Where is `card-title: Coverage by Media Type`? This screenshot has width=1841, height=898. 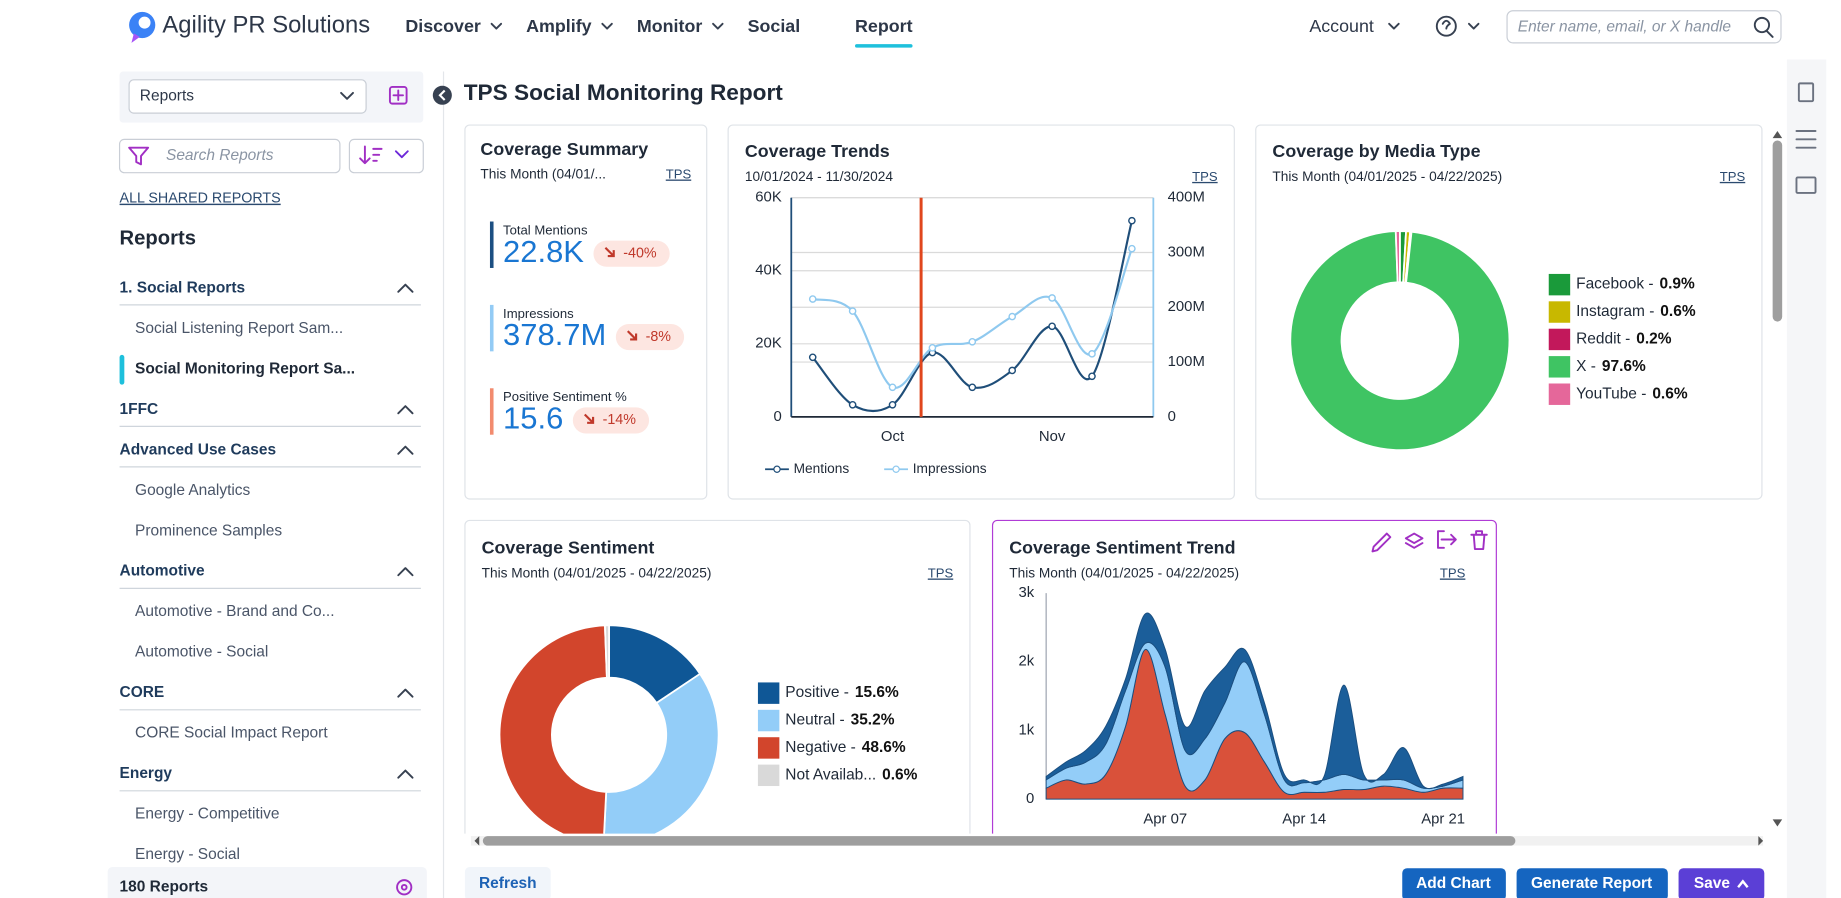 card-title: Coverage by Media Type is located at coordinates (1376, 151).